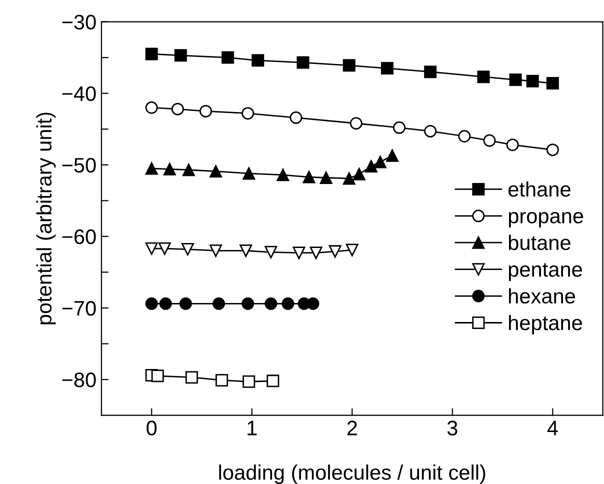 This screenshot has height=484, width=604. I want to click on legend-label: hexane, so click(542, 296).